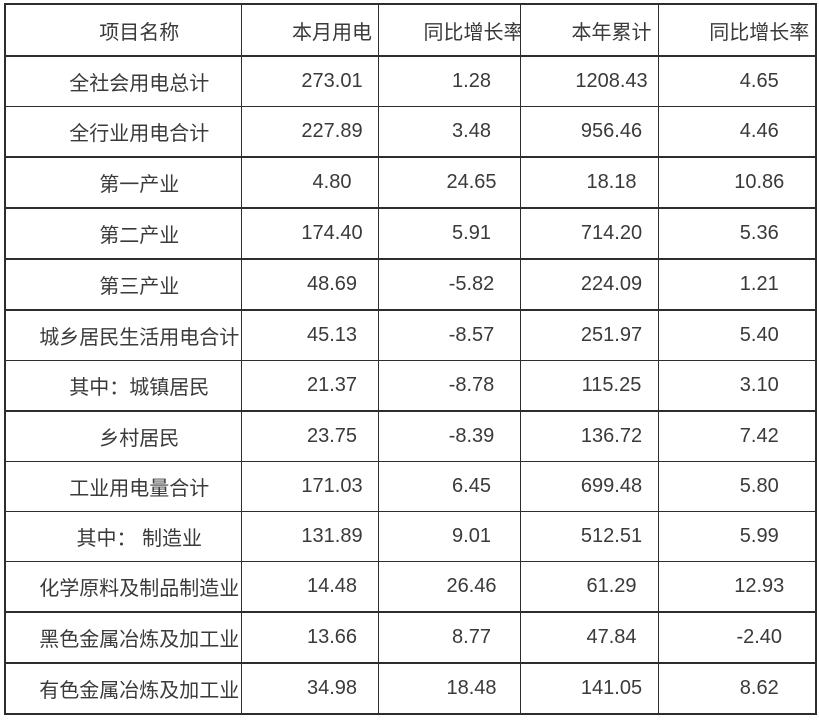  Describe the element at coordinates (309, 335) in the screenshot. I see `month-usage-cell: 45.13` at that location.